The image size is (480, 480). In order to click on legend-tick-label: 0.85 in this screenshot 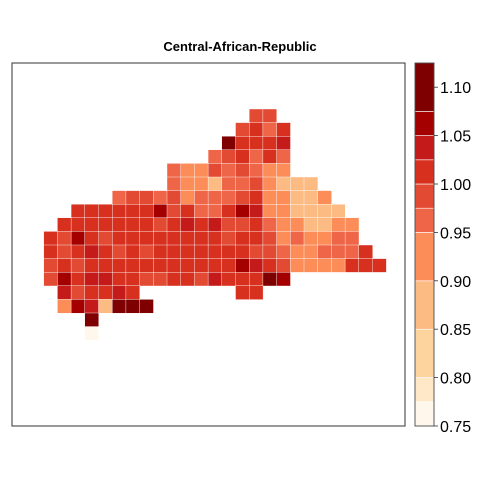, I will do `click(455, 330)`.